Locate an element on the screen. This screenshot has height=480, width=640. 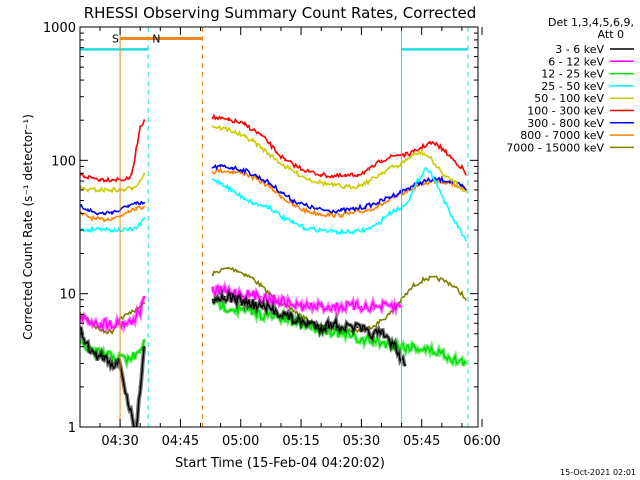
y-tick-label-0: 1 is located at coordinates (72, 428).